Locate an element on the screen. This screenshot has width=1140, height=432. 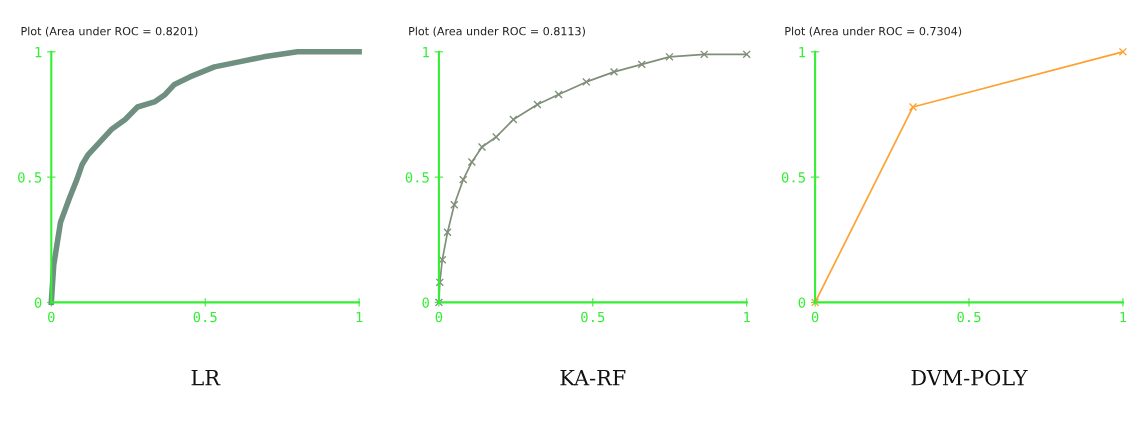
x-axis-title: LR is located at coordinates (206, 378).